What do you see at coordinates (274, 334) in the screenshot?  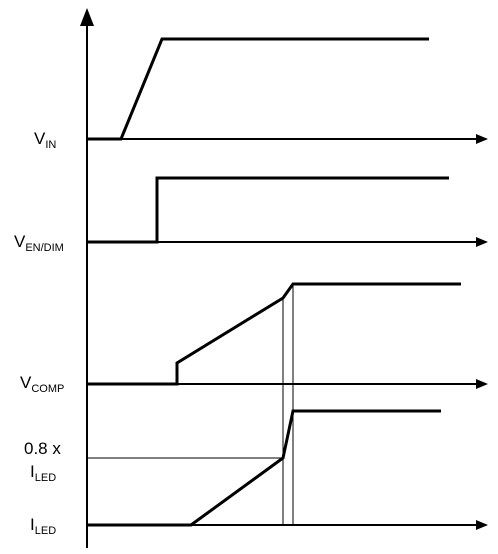 I see `vcomp-waveform` at bounding box center [274, 334].